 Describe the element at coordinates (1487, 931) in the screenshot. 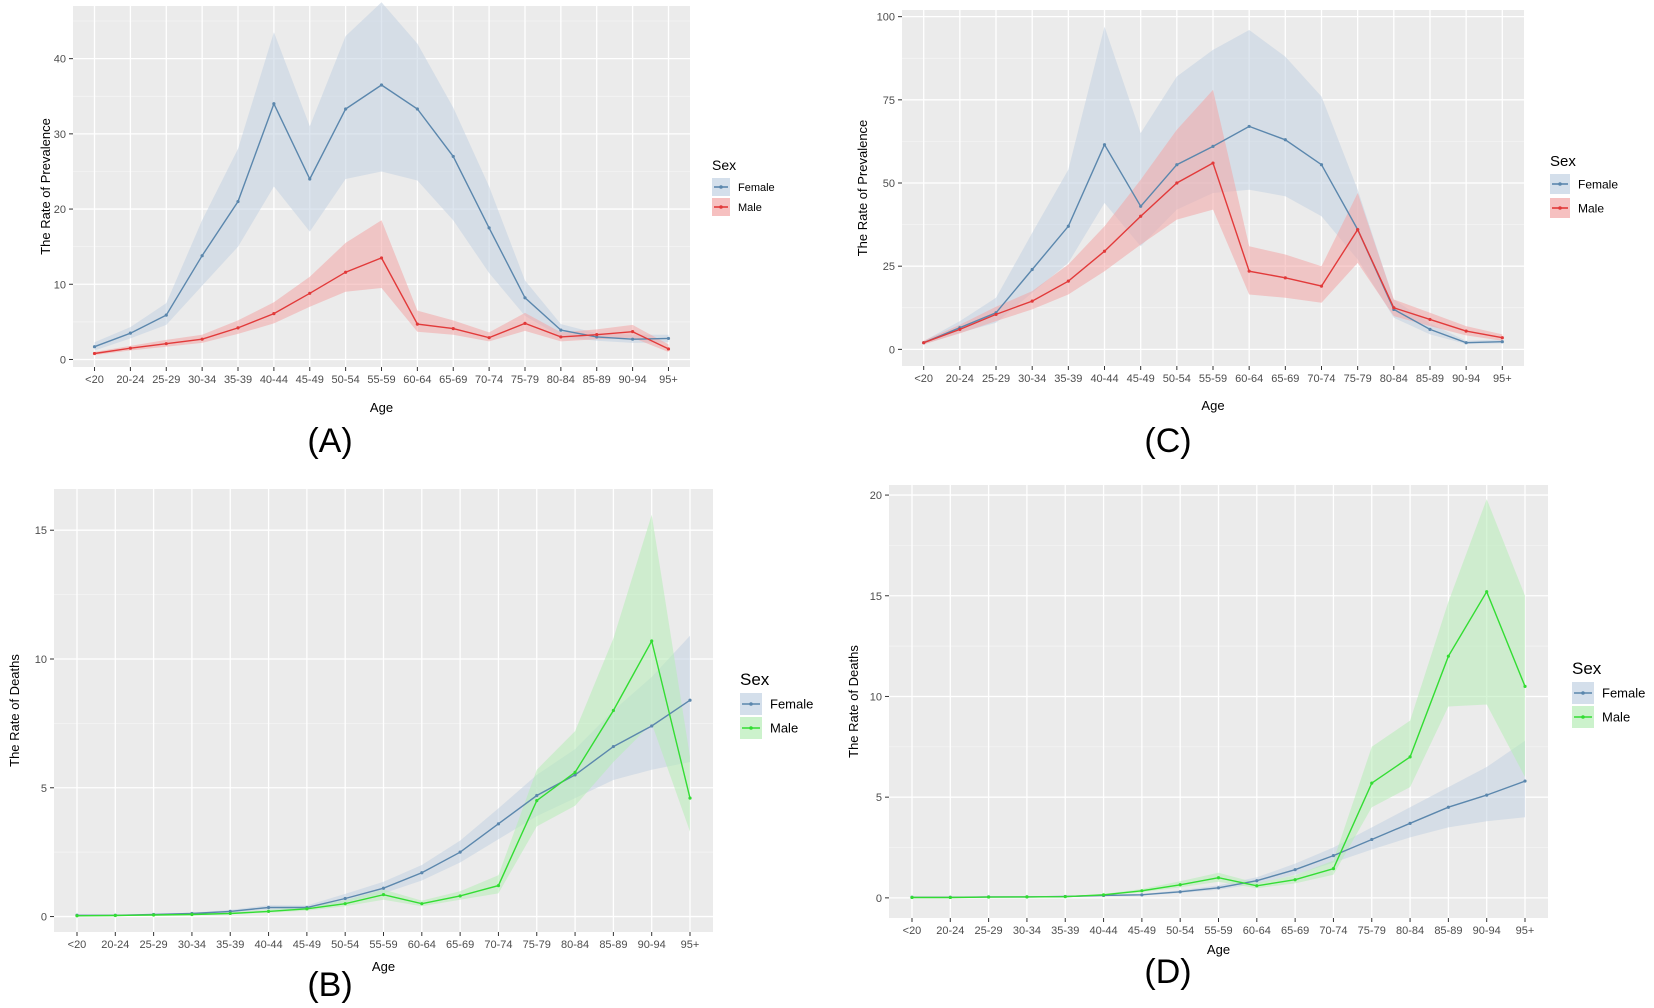

I see `x-tick-label: 90-94` at that location.